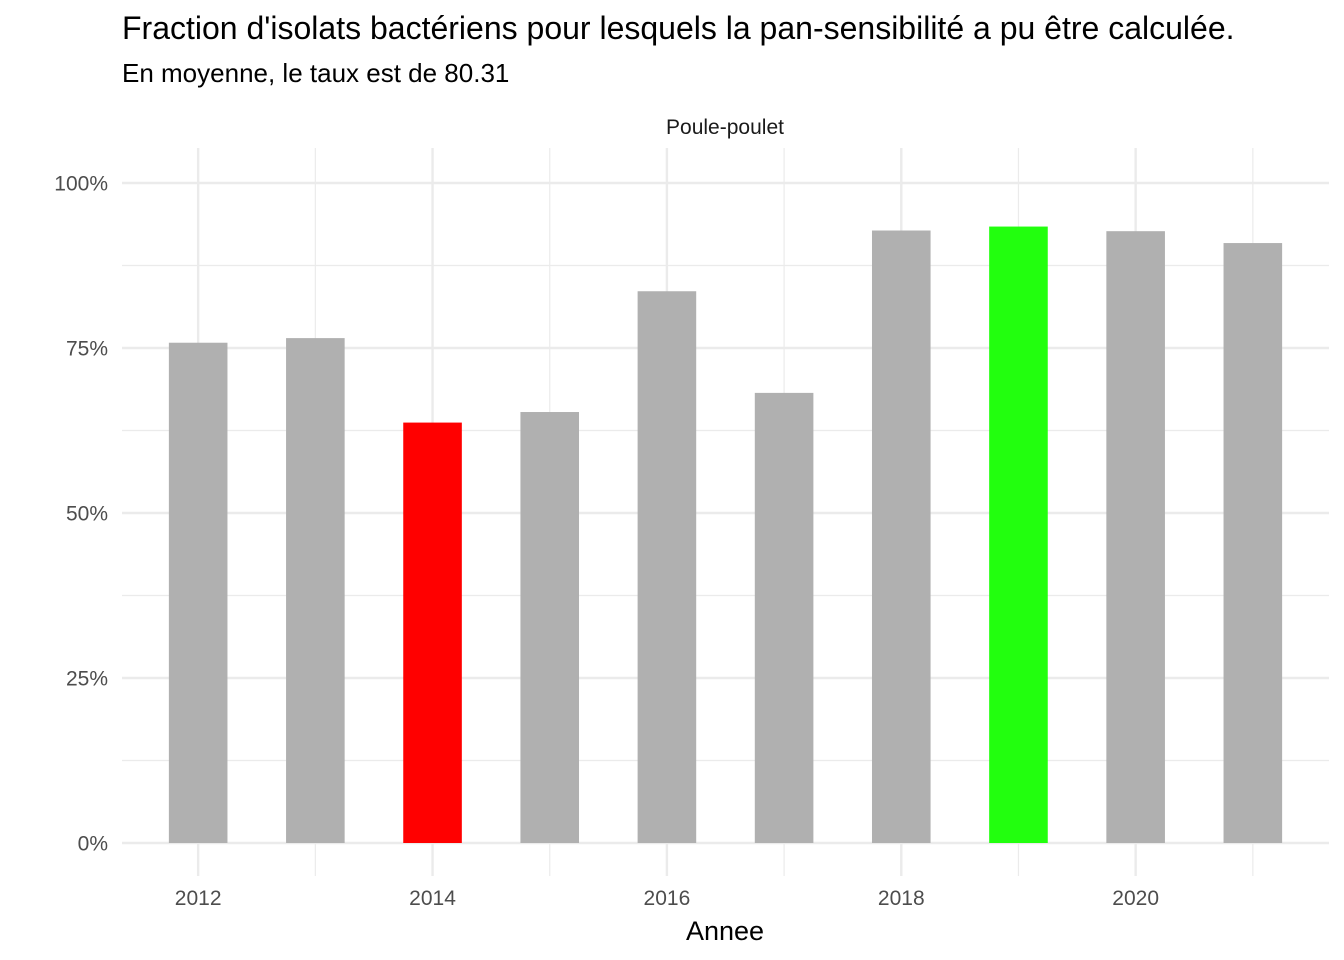 Image resolution: width=1344 pixels, height=960 pixels. Describe the element at coordinates (316, 73) in the screenshot. I see `chart-subtitle: En moyenne, le taux est de 80.31` at that location.